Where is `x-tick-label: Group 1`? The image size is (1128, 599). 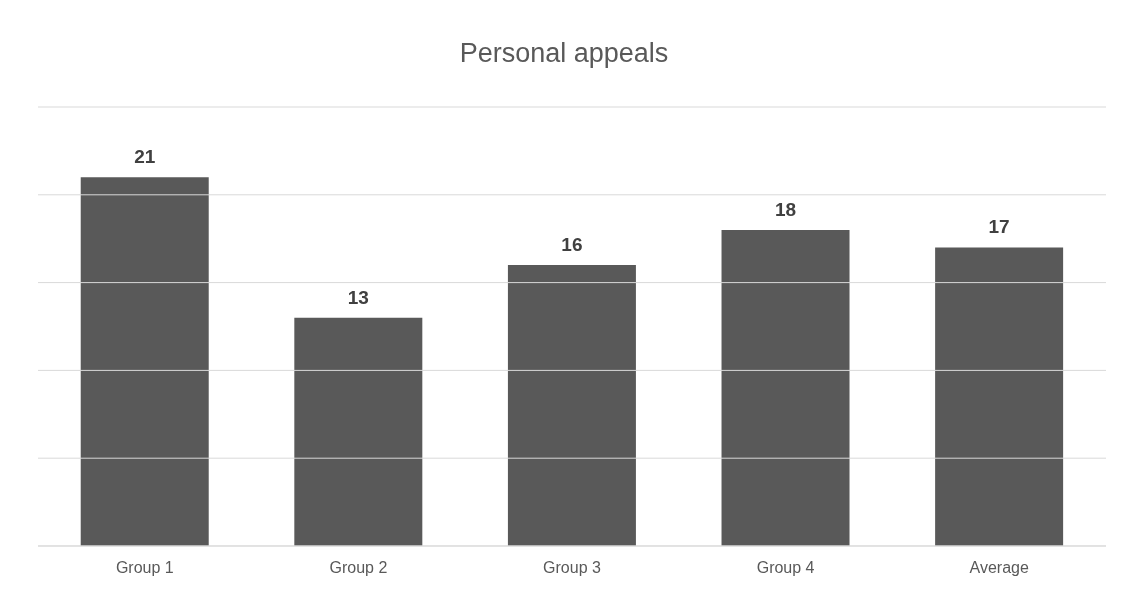
x-tick-label: Group 1 is located at coordinates (144, 568).